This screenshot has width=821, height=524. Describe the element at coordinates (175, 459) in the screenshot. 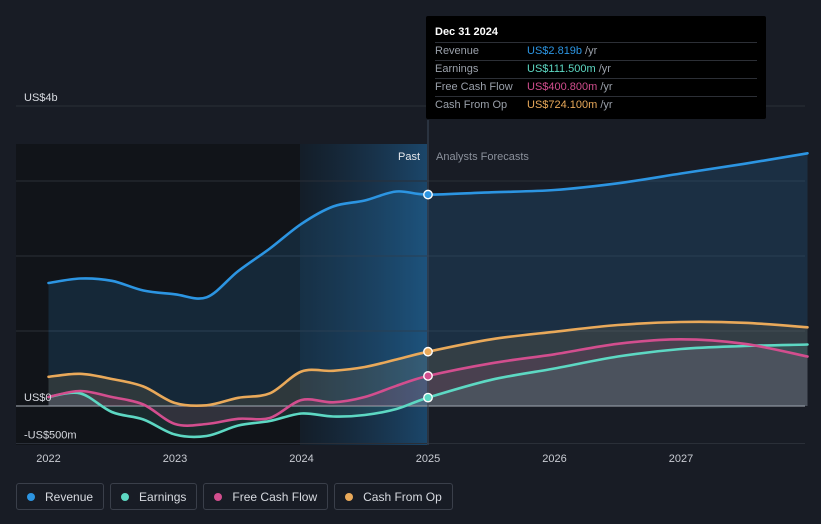

I see `x-tick-label: 2023` at that location.